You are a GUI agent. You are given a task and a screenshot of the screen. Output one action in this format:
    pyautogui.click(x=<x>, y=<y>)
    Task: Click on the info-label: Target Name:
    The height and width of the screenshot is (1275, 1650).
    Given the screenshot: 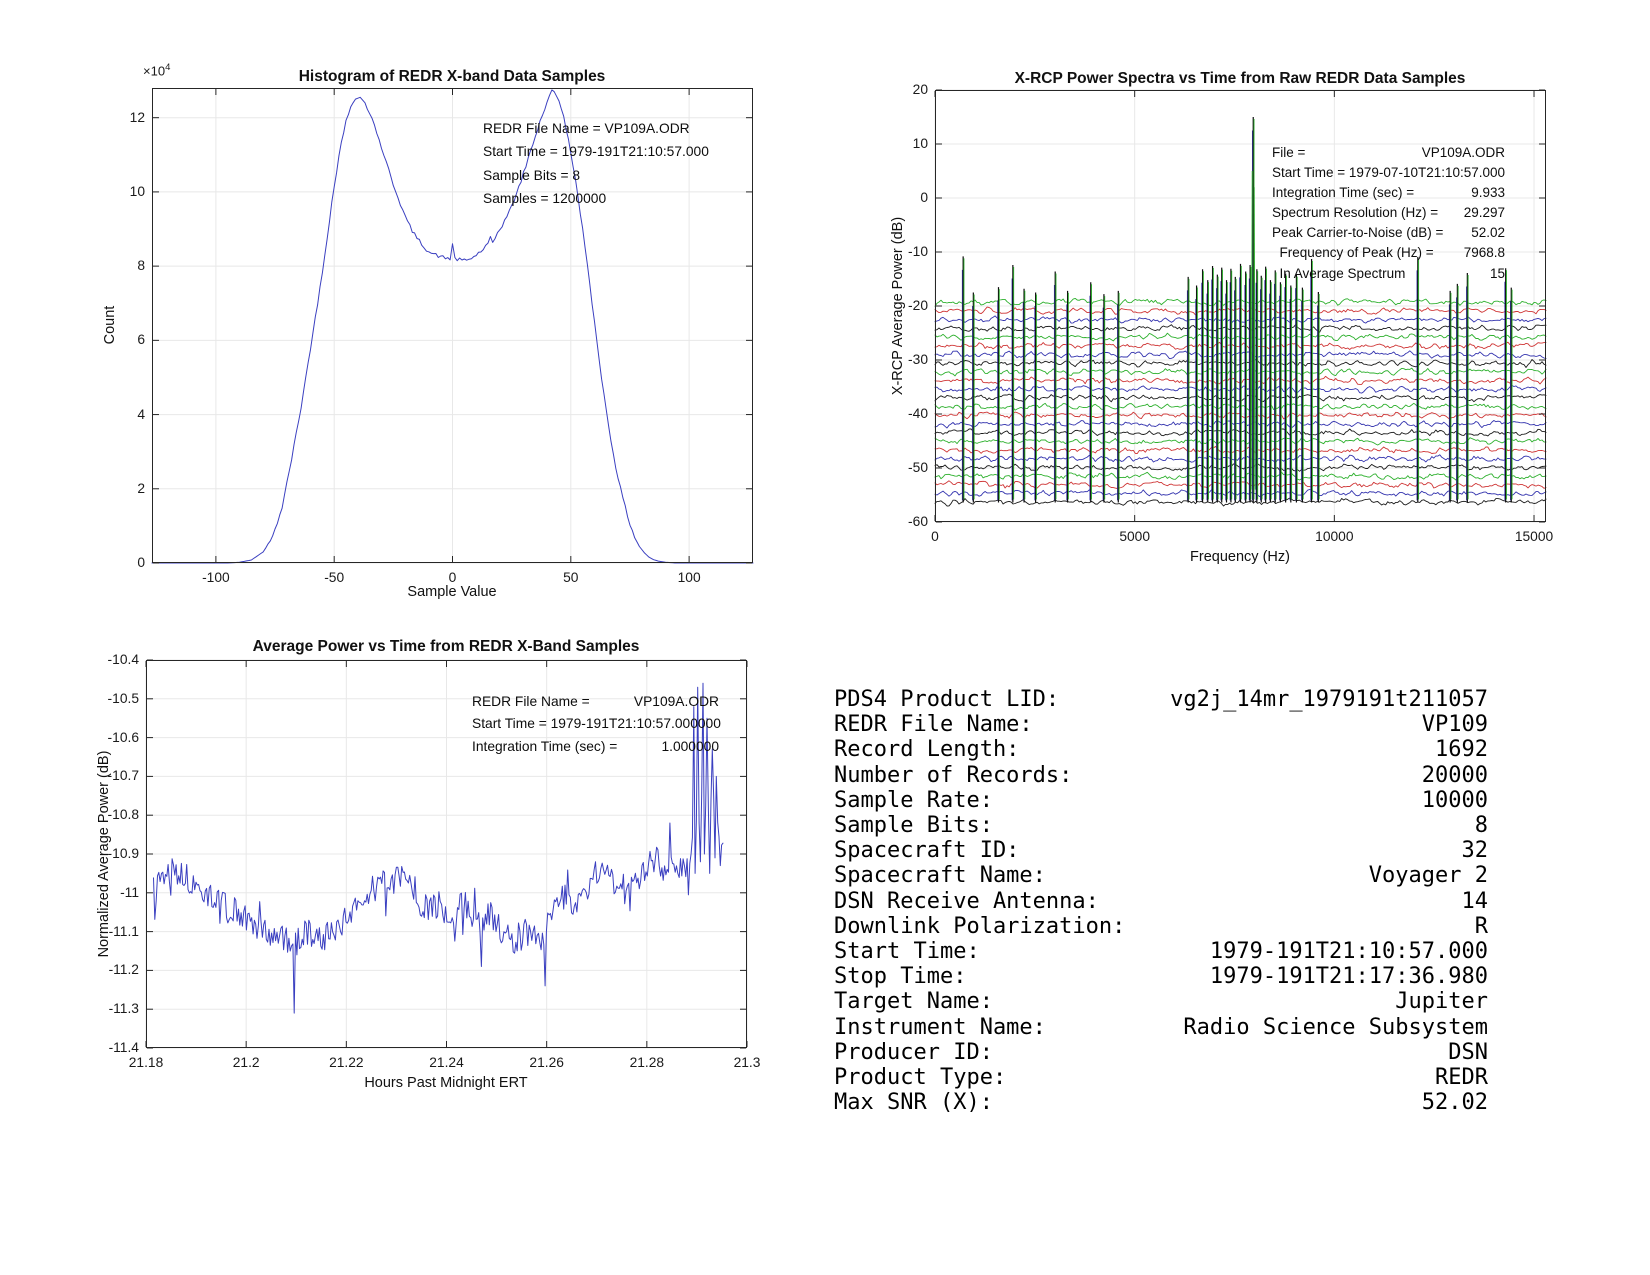 What is the action you would take?
    pyautogui.click(x=913, y=1002)
    